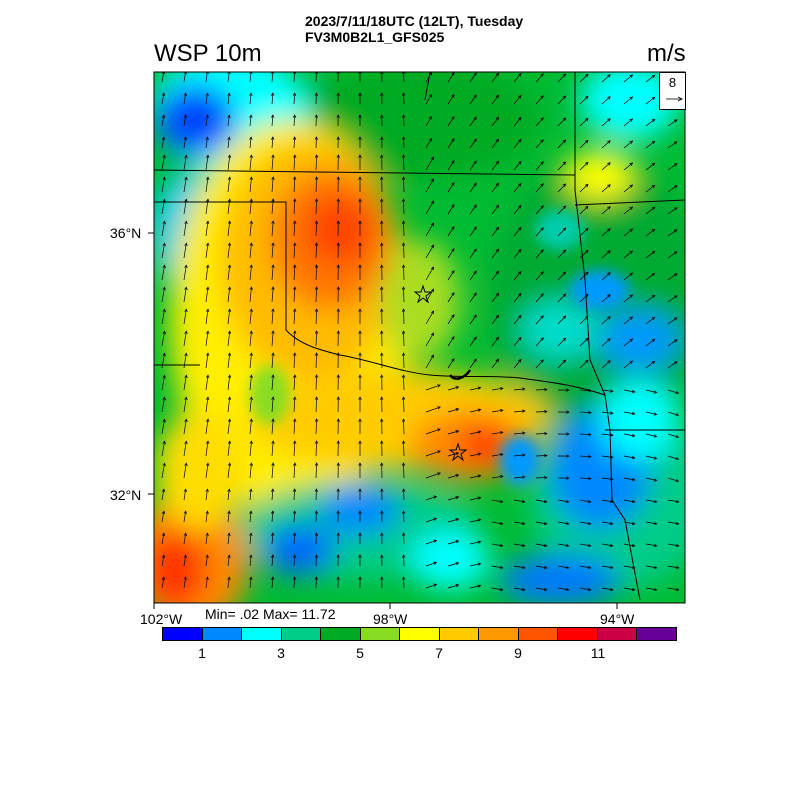 The image size is (800, 800). What do you see at coordinates (281, 653) in the screenshot?
I see `colorbar-label: 3` at bounding box center [281, 653].